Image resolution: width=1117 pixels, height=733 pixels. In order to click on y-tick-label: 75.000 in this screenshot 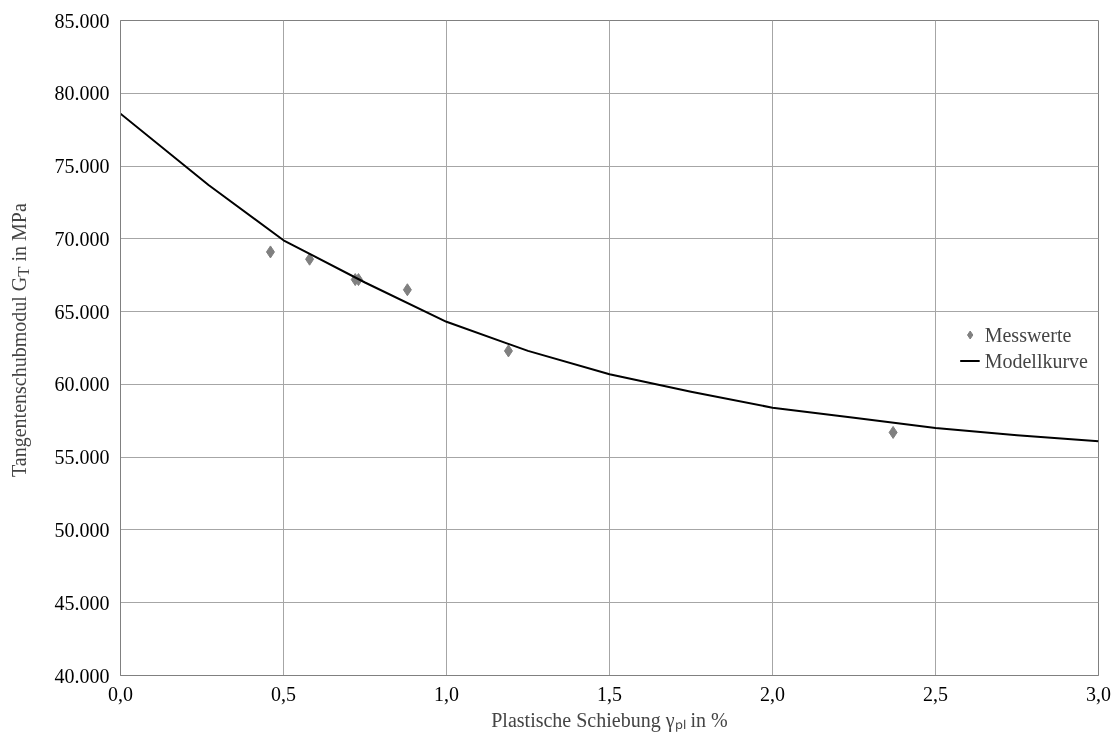, I will do `click(82, 166)`.